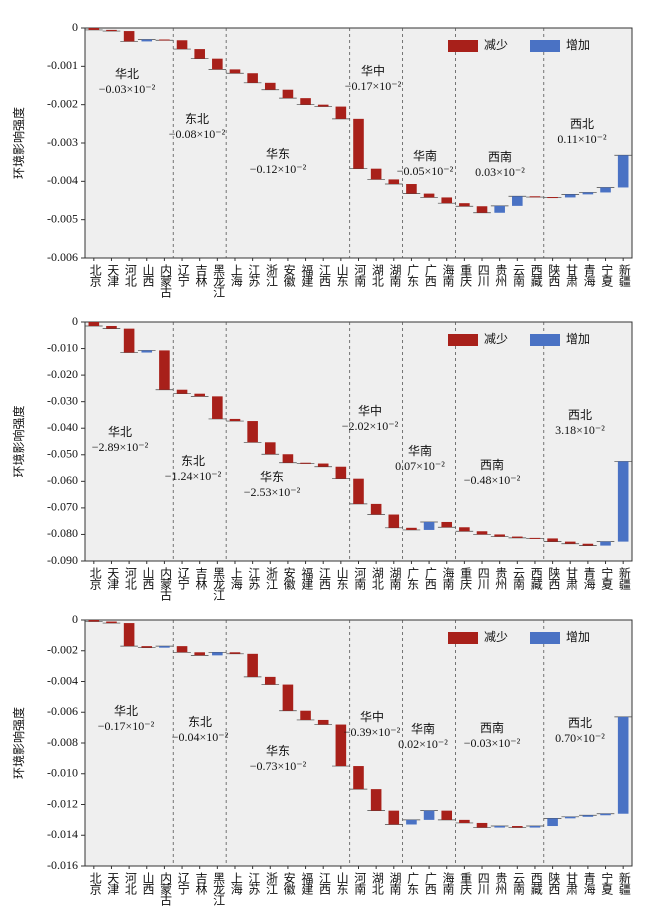 The image size is (650, 921). Describe the element at coordinates (466, 578) in the screenshot. I see `x-tick-label: 重庆` at that location.